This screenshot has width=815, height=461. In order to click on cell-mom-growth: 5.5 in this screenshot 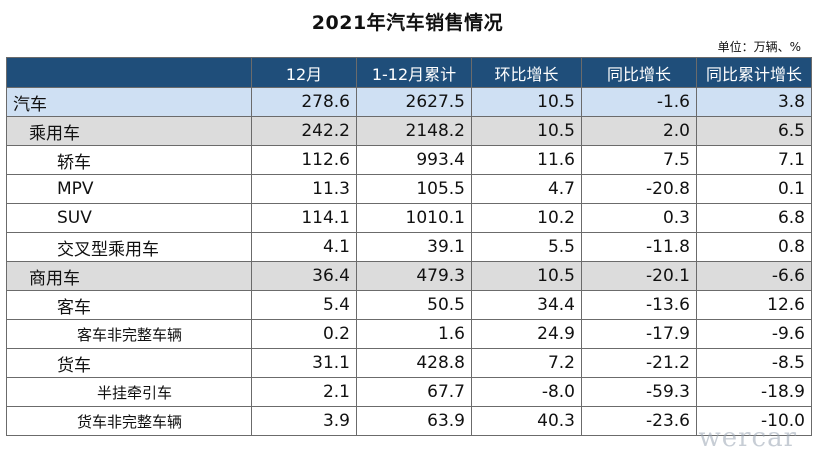, I will do `click(526, 247)`.